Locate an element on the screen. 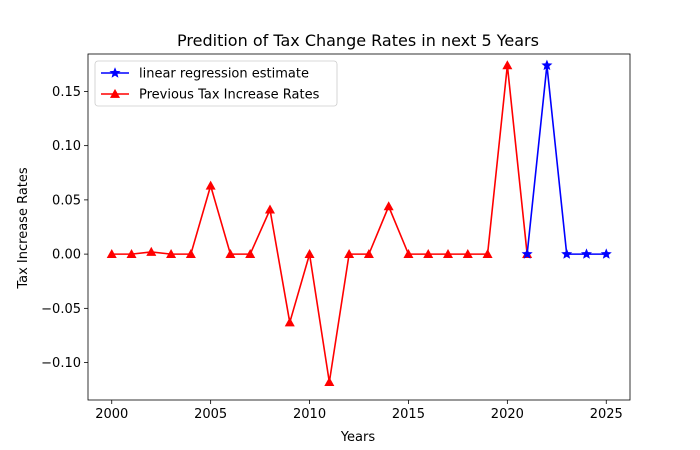 The width and height of the screenshot is (700, 450). legend-label-linear-regression-estimate: linear regression estimate is located at coordinates (224, 74).